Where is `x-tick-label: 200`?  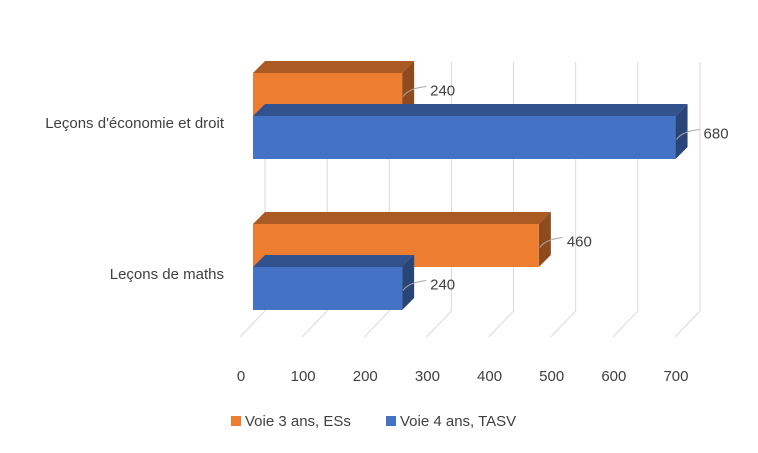
x-tick-label: 200 is located at coordinates (365, 376).